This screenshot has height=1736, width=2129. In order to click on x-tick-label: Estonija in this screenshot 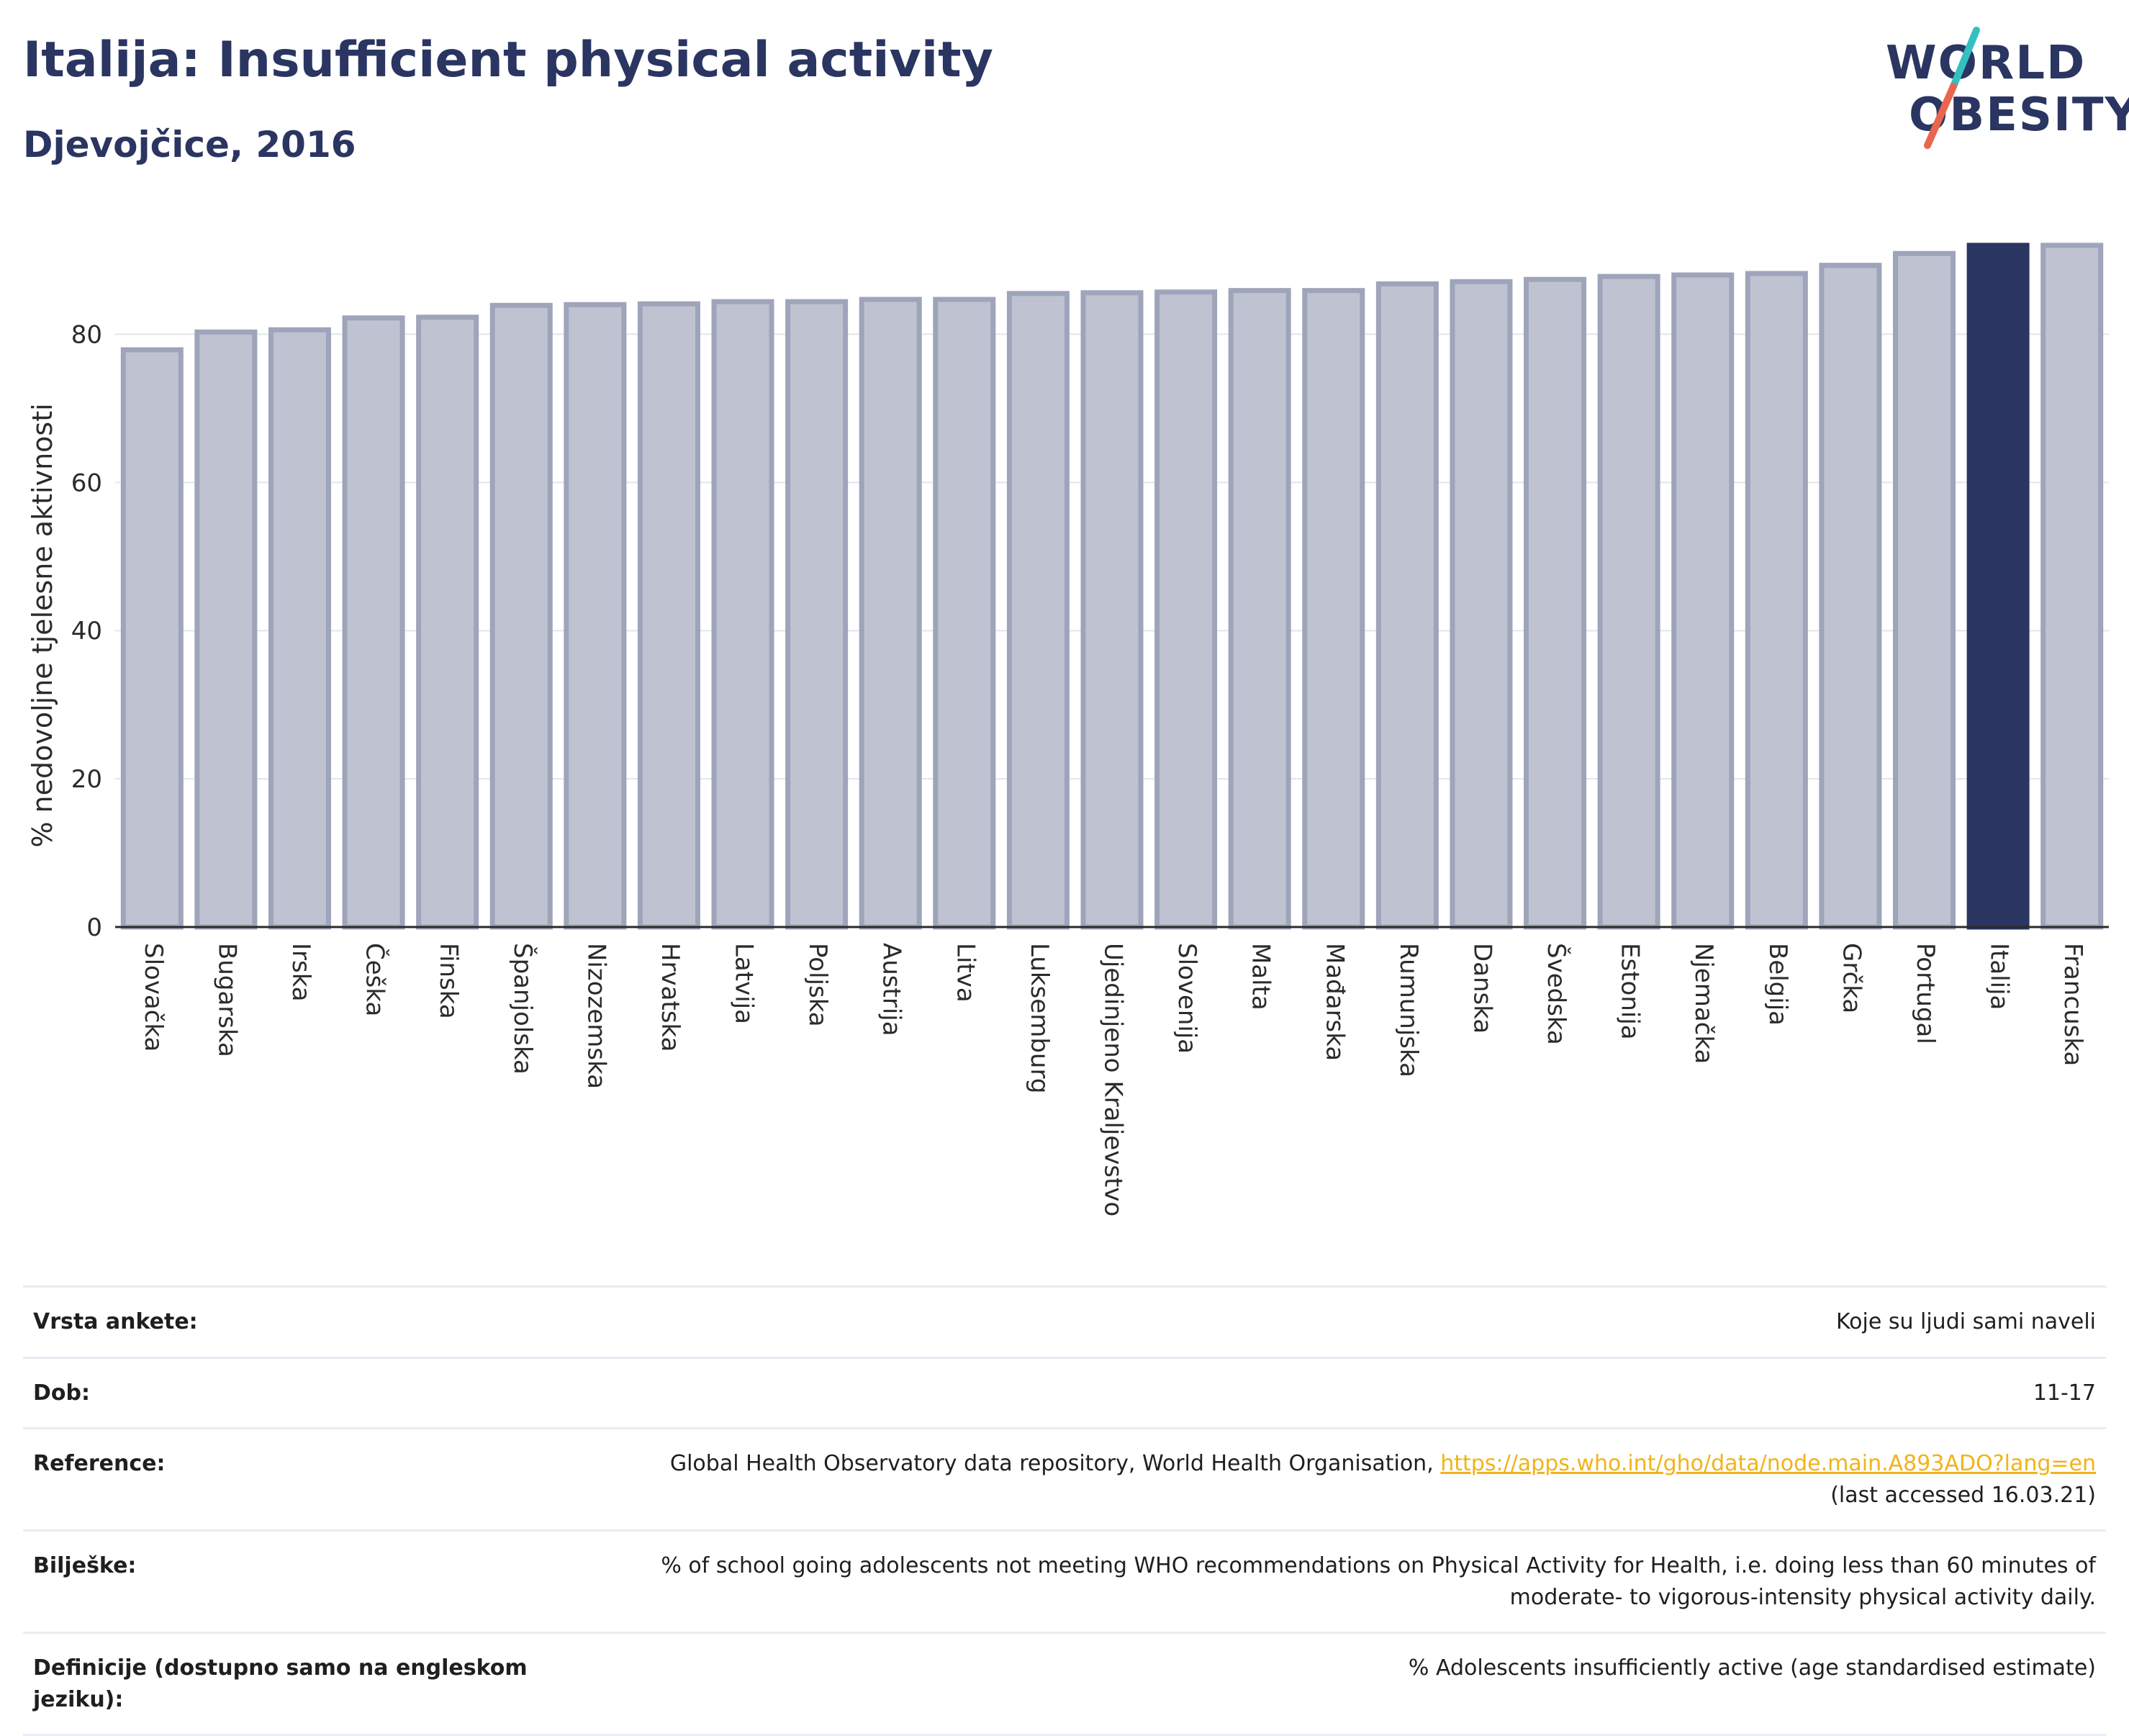, I will do `click(1631, 992)`.